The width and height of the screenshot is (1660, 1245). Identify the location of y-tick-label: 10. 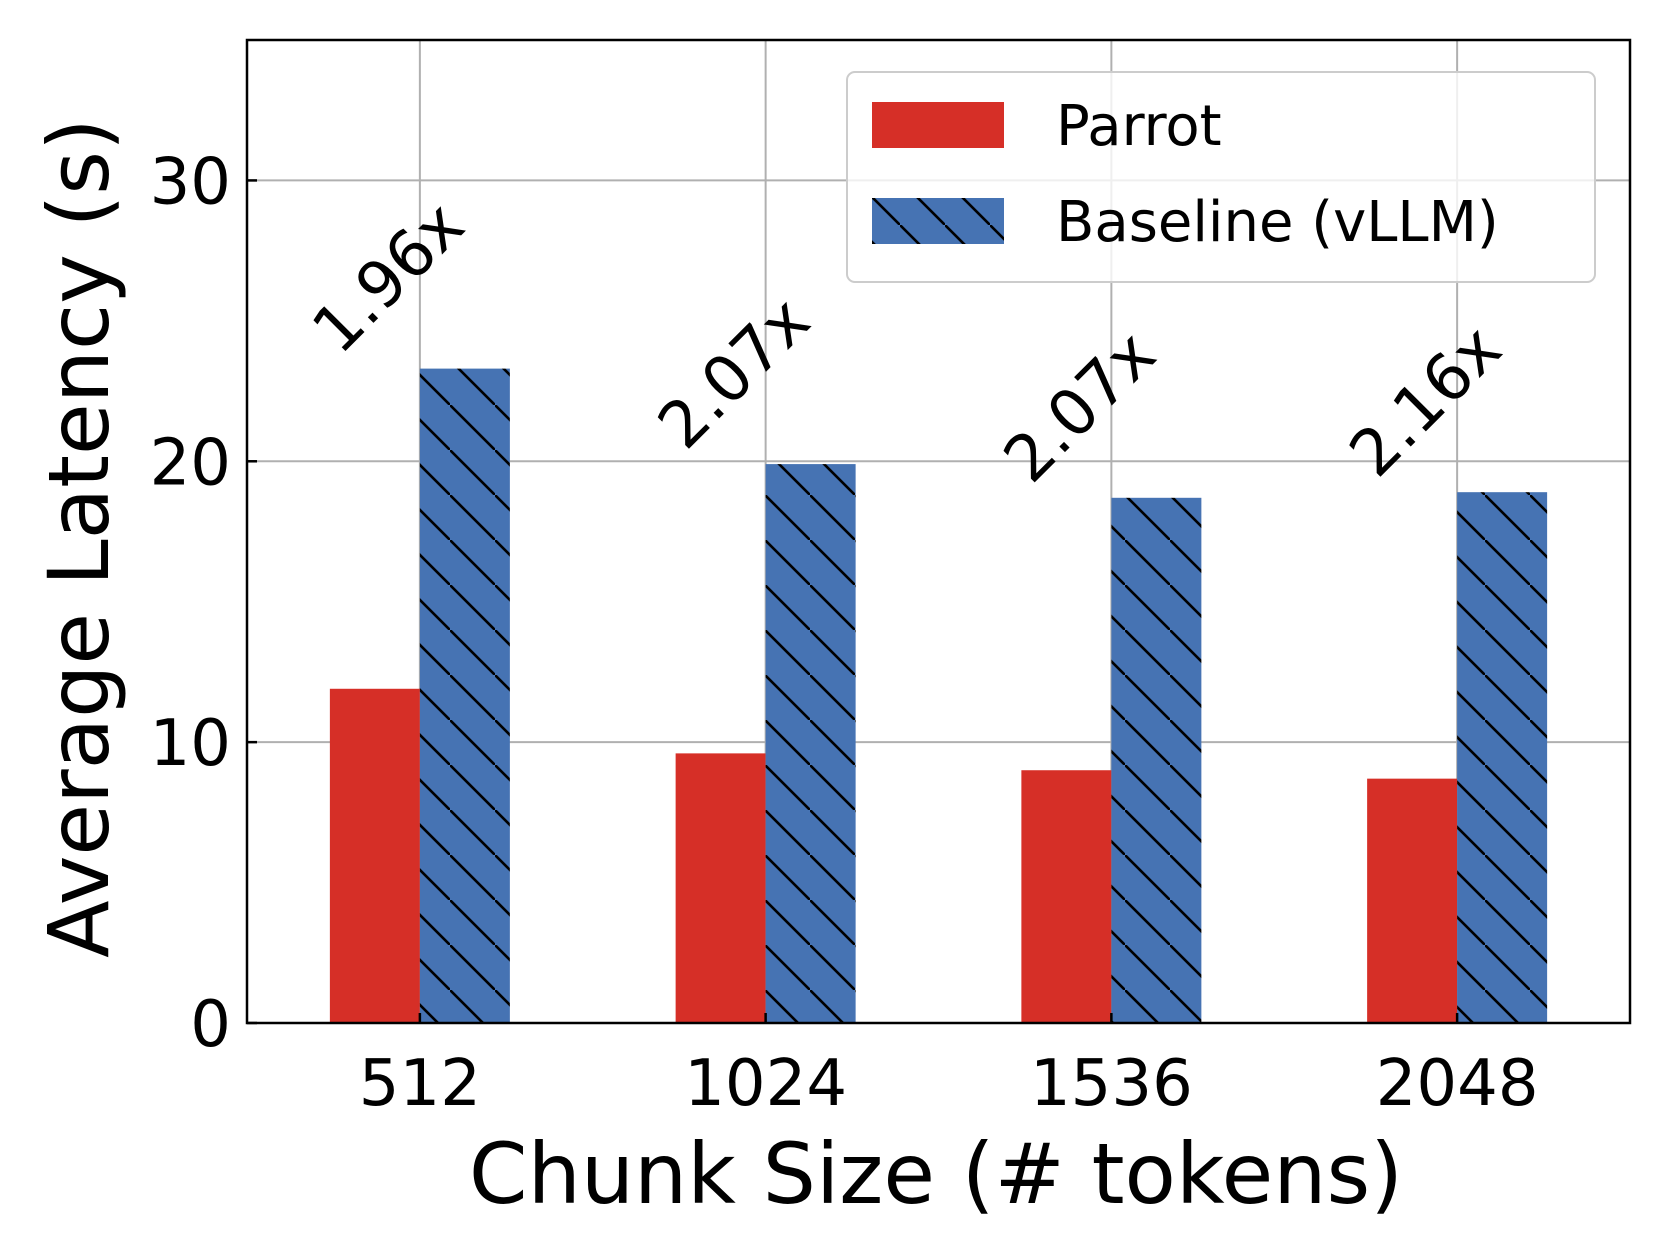
(190, 744).